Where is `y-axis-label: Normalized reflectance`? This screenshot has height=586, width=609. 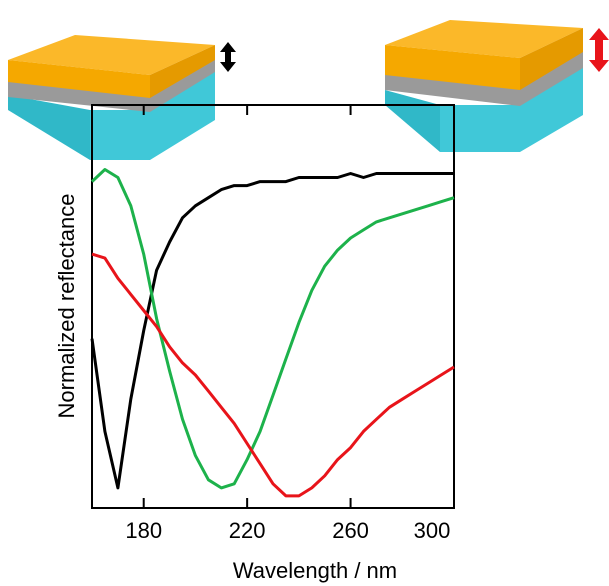 y-axis-label: Normalized reflectance is located at coordinates (66, 306).